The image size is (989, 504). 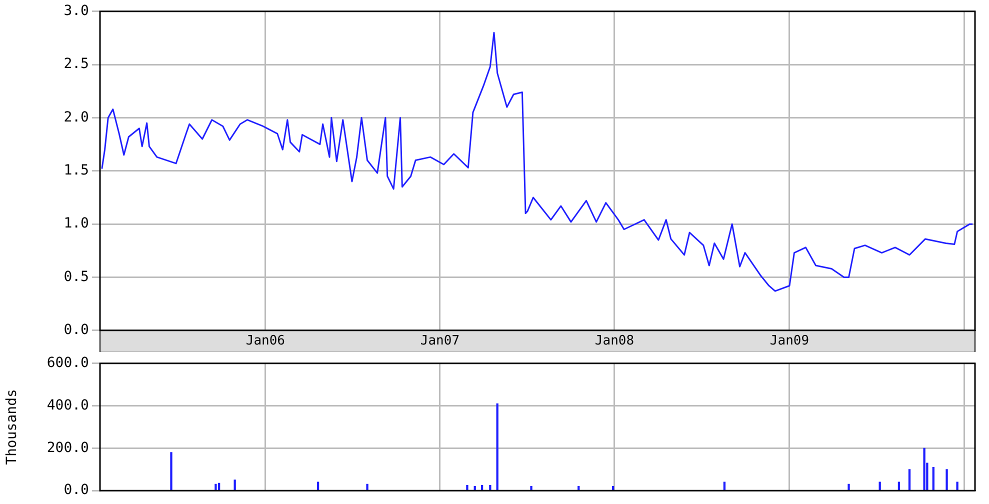 What do you see at coordinates (440, 341) in the screenshot?
I see `x-tick-label: Jan07` at bounding box center [440, 341].